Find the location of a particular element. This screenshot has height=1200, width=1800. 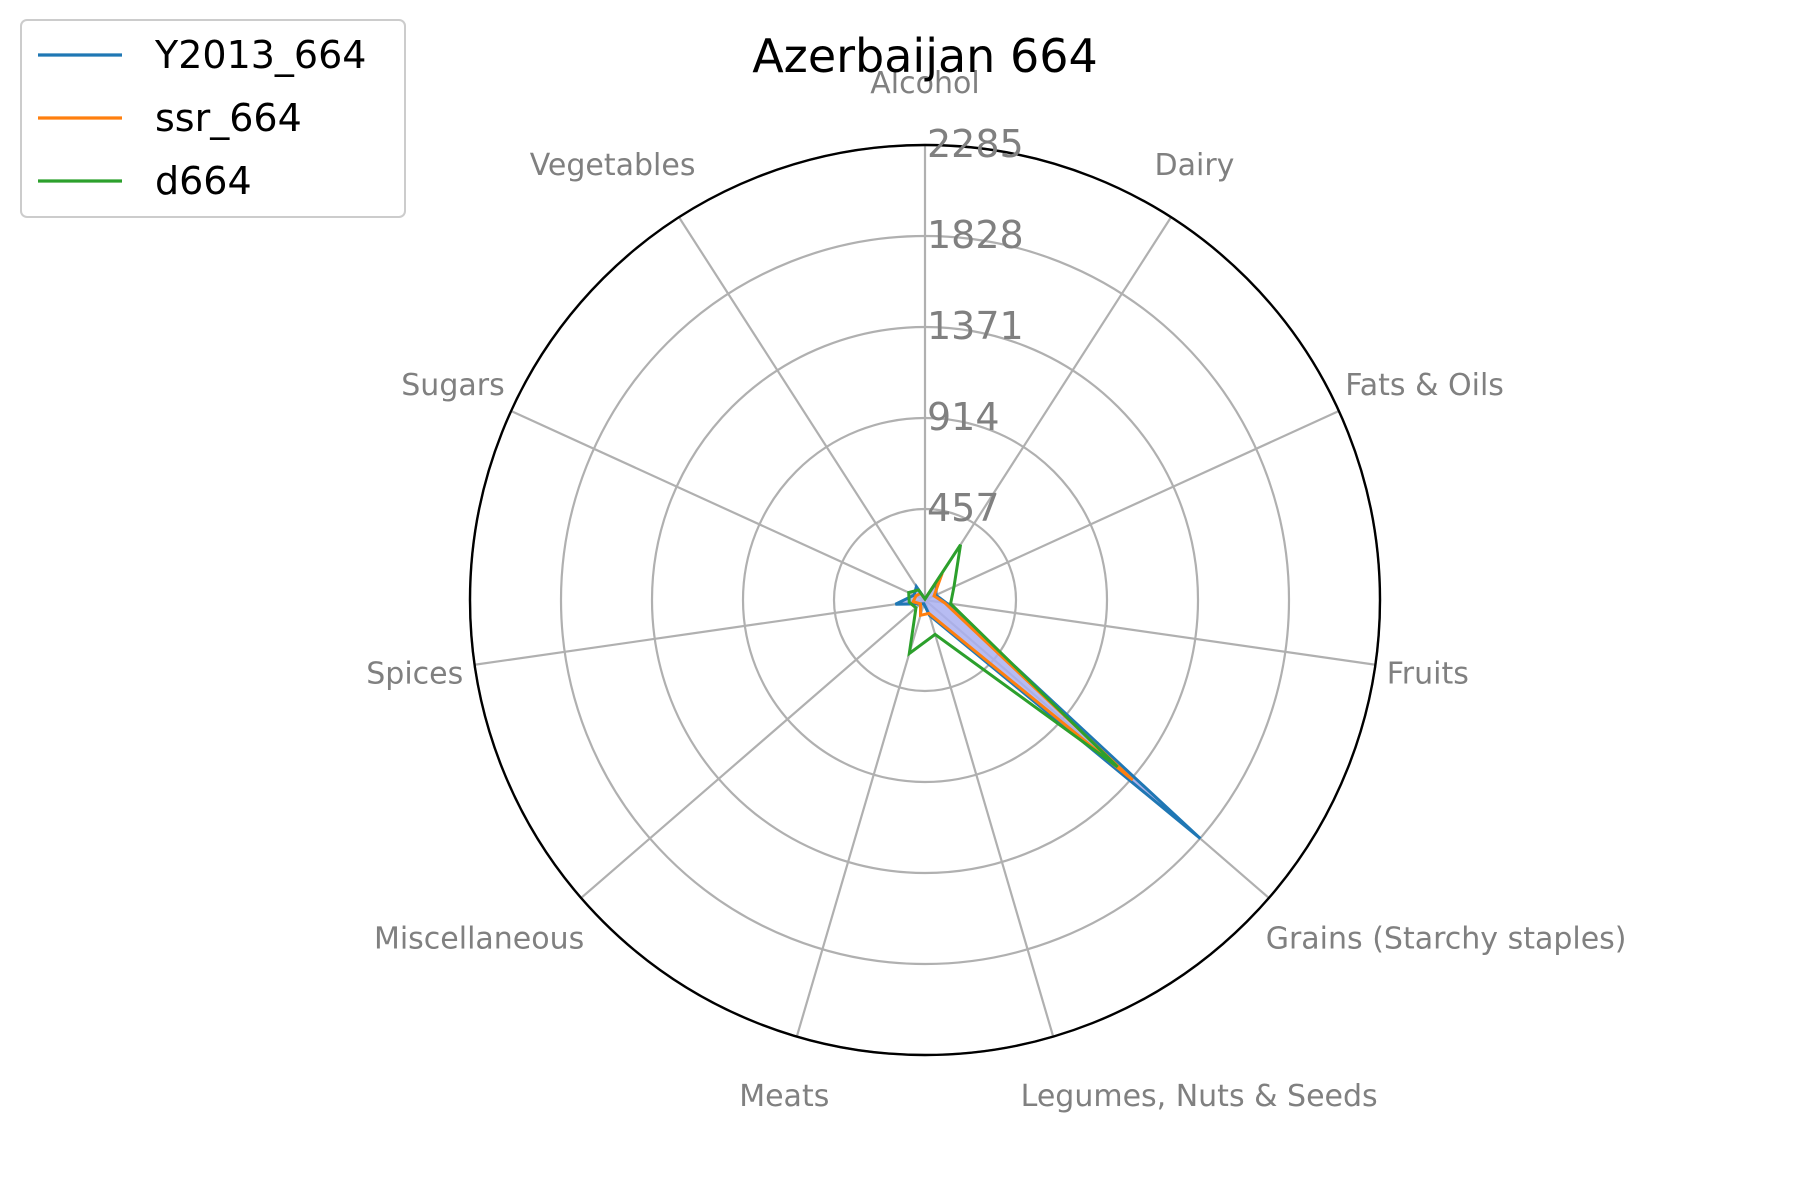

category-label-3: Fats & Oils is located at coordinates (1424, 385).